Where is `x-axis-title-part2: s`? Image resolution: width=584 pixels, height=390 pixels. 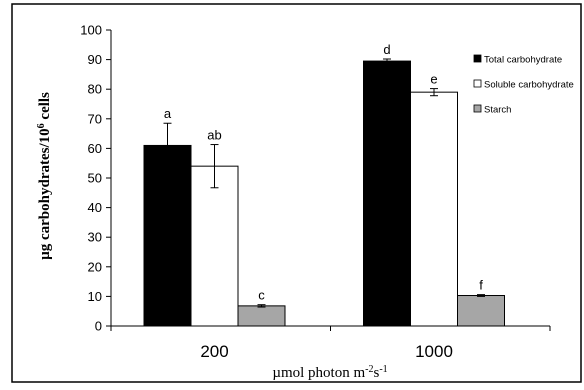 x-axis-title-part2: s is located at coordinates (376, 373).